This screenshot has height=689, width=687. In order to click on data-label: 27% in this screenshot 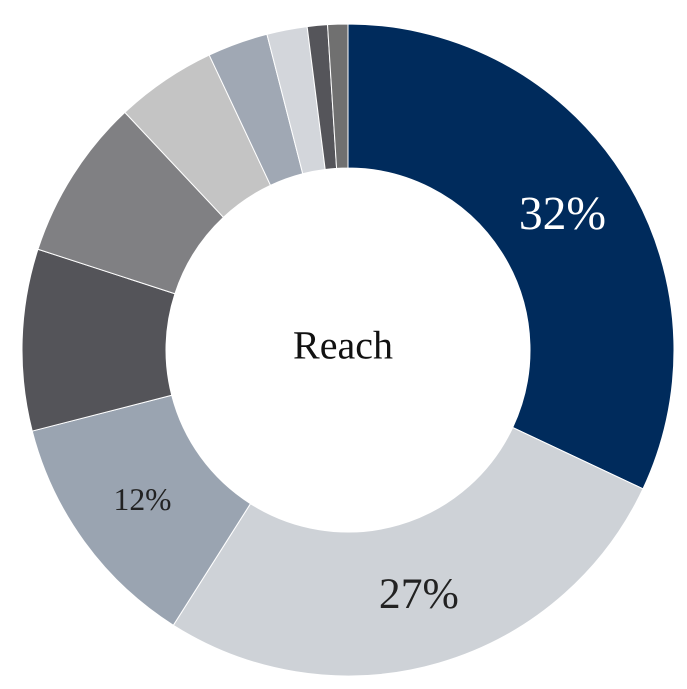, I will do `click(418, 594)`.